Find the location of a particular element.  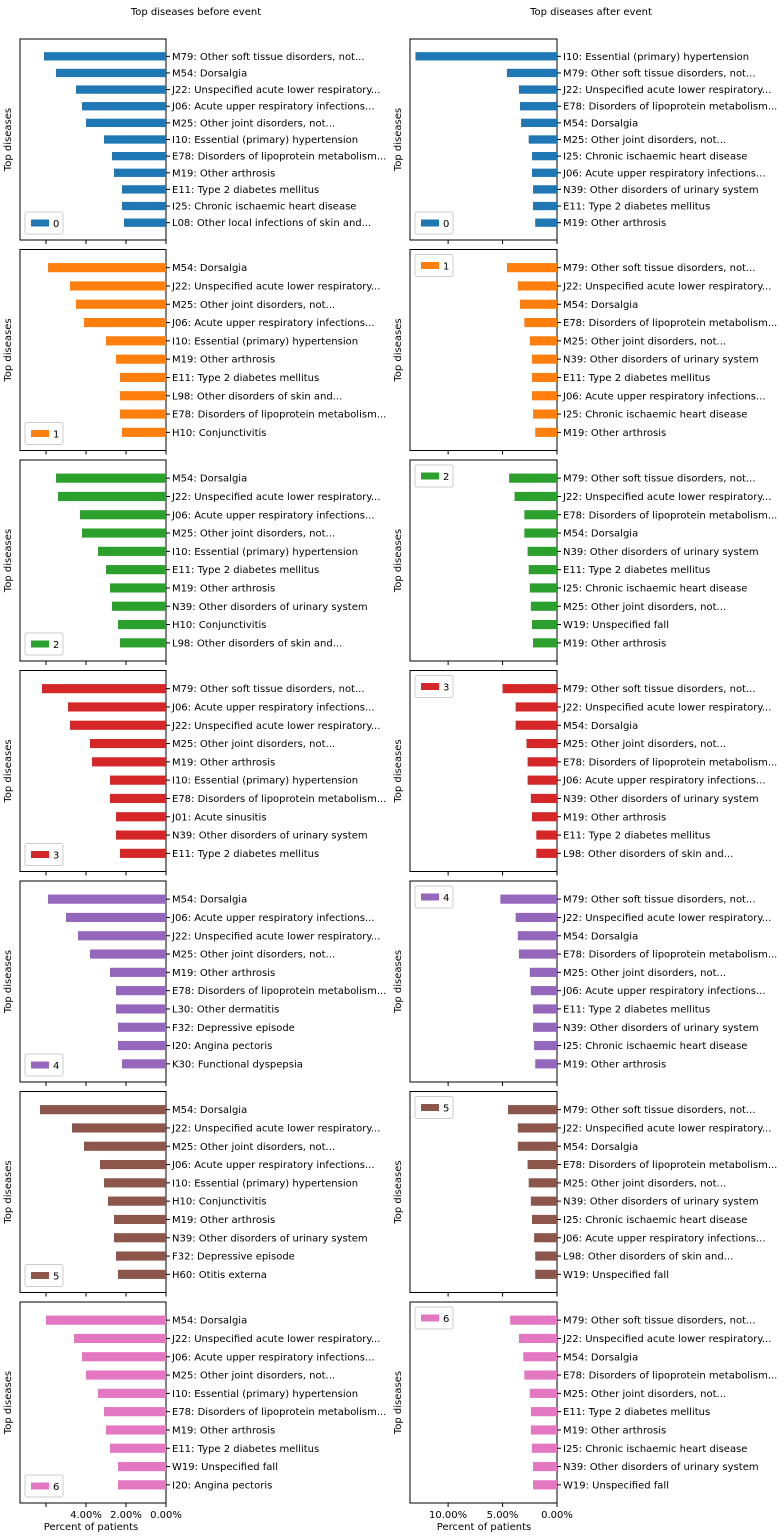

legend: 4 is located at coordinates (44, 1065).